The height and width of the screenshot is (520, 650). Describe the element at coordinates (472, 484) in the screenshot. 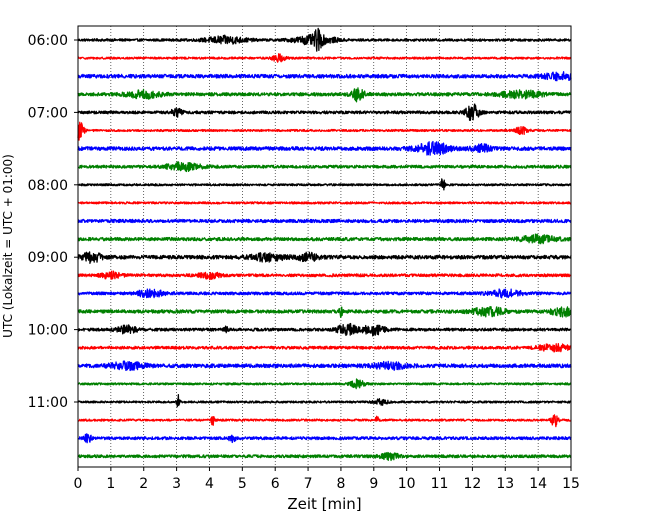

I see `x-tick-label-12: 12` at that location.